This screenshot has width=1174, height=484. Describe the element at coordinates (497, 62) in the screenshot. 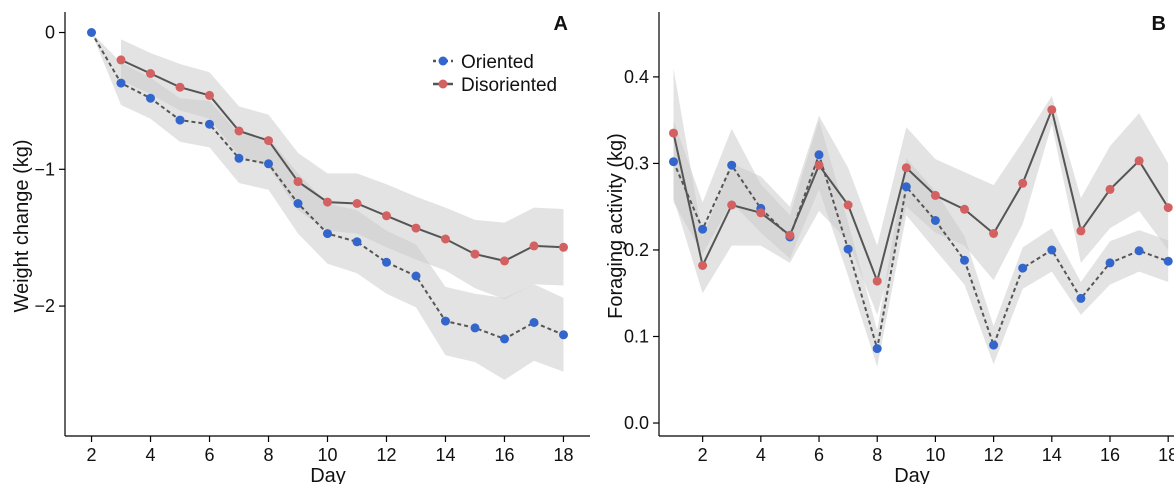

I see `legend-oriented-label: Oriented` at that location.